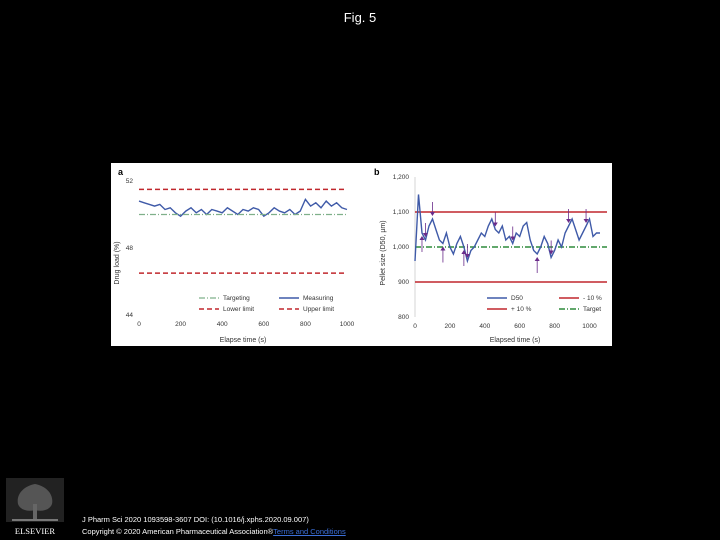  Describe the element at coordinates (449, 326) in the screenshot. I see `panel-b-xtick: 200` at that location.